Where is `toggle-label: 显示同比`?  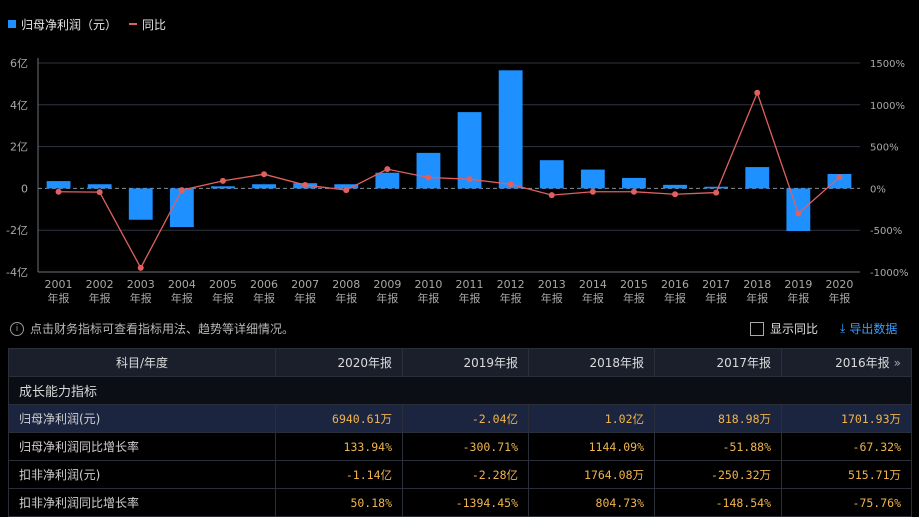 toggle-label: 显示同比 is located at coordinates (794, 329).